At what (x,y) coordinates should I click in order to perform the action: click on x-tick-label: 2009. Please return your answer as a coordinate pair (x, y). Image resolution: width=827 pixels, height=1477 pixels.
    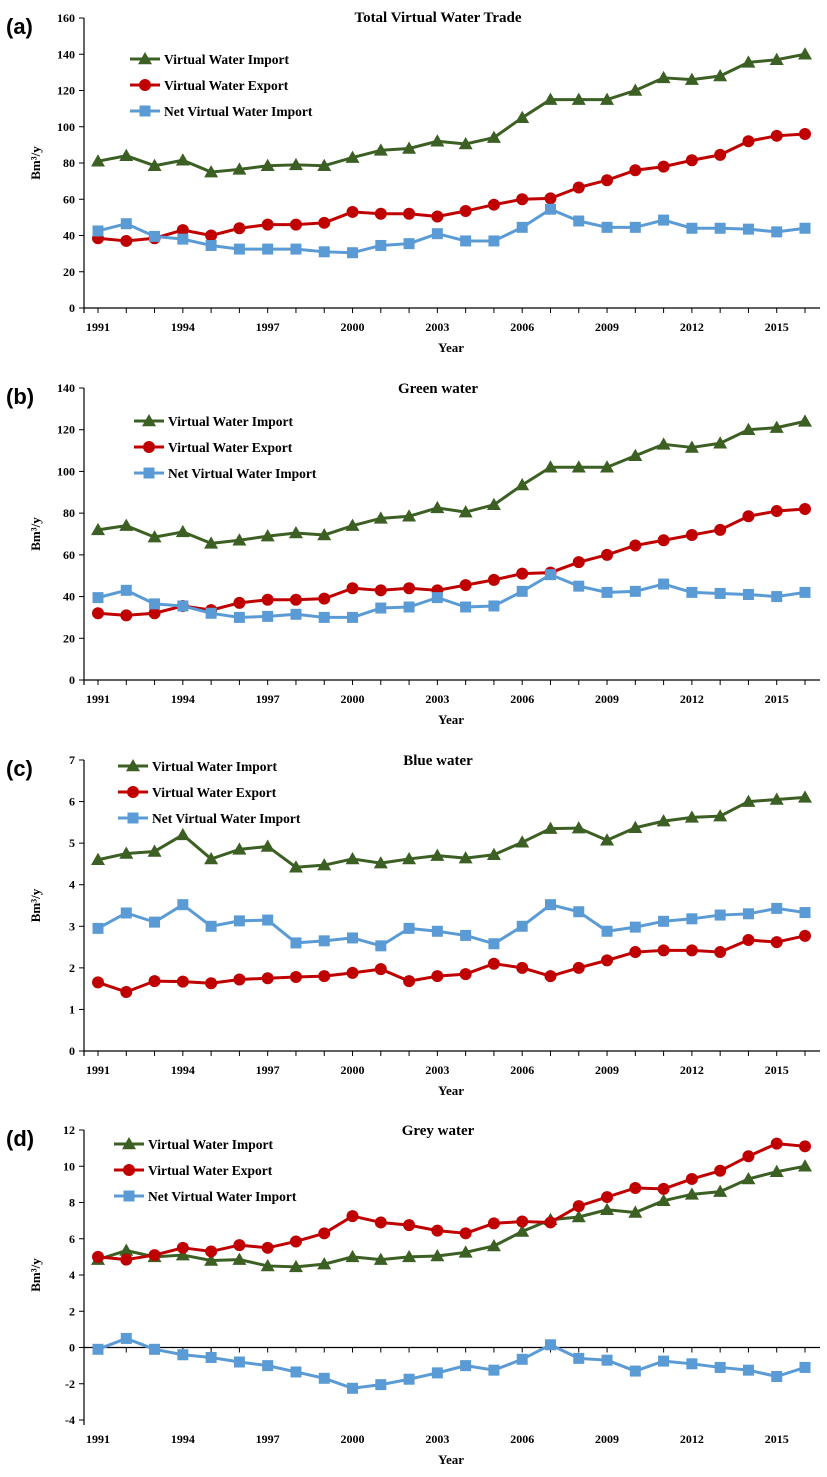
    Looking at the image, I should click on (607, 1070).